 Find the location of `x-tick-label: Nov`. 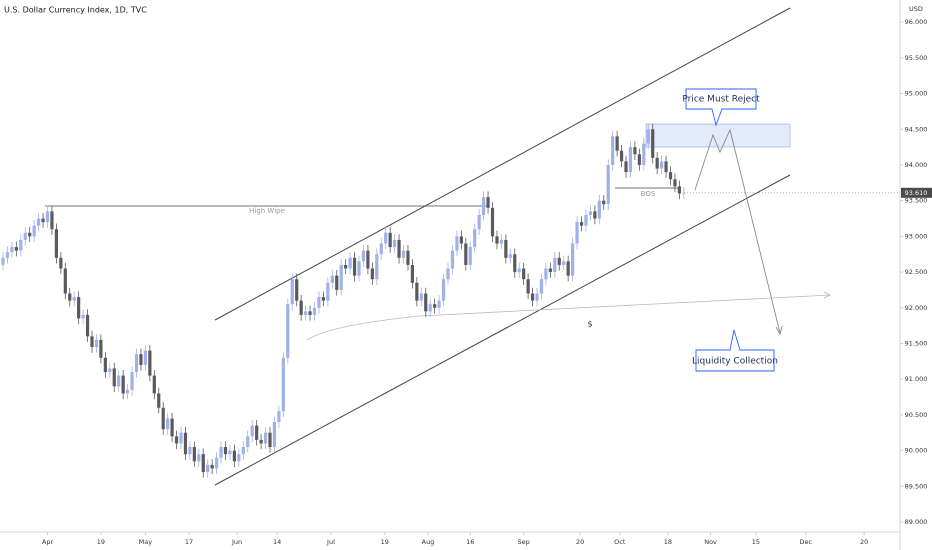

x-tick-label: Nov is located at coordinates (710, 542).